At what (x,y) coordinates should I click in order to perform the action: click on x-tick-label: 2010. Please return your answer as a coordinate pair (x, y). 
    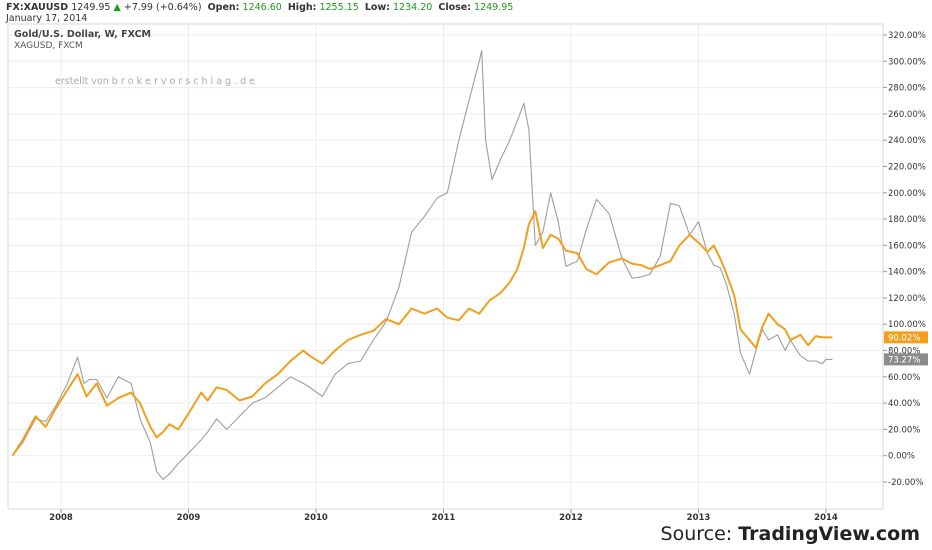
    Looking at the image, I should click on (316, 518).